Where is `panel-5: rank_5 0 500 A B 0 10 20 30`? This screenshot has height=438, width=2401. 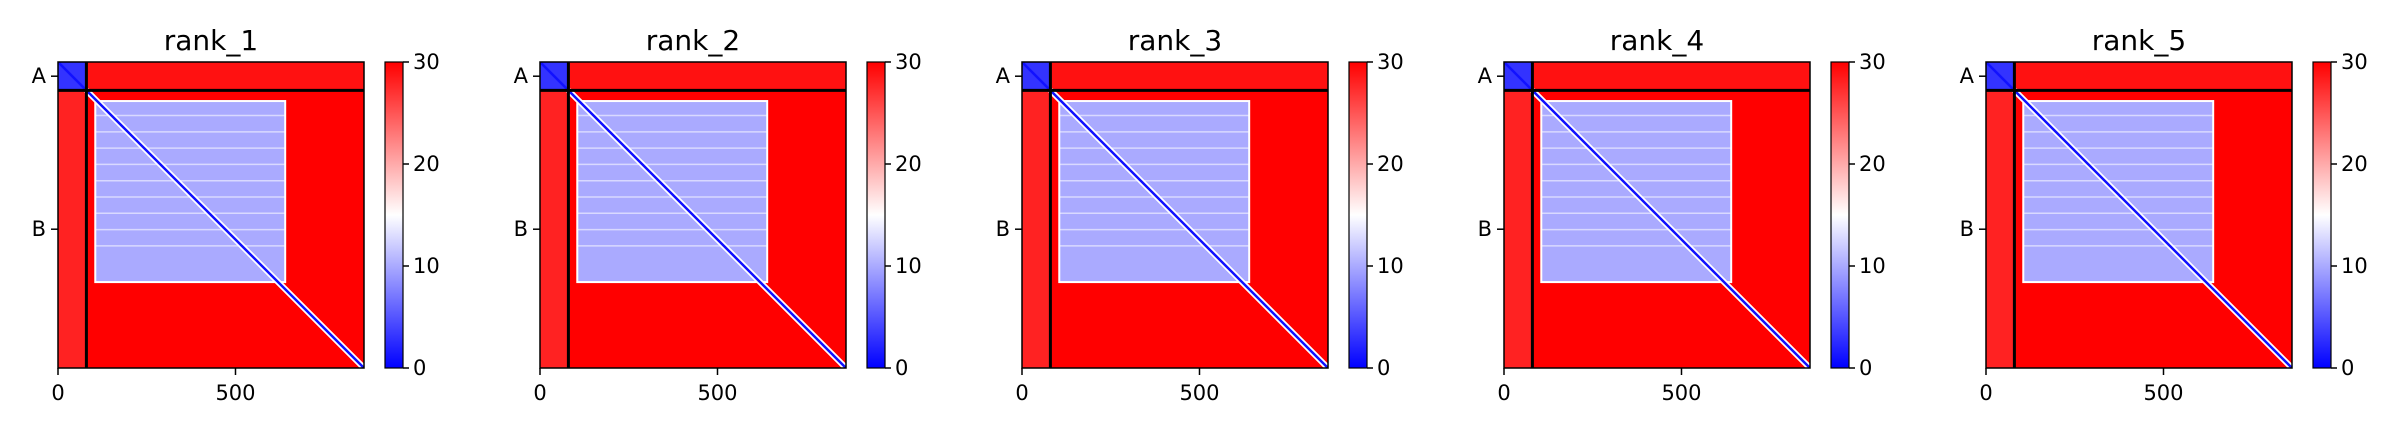
panel-5: rank_5 0 500 A B 0 10 20 30 is located at coordinates (2164, 214).